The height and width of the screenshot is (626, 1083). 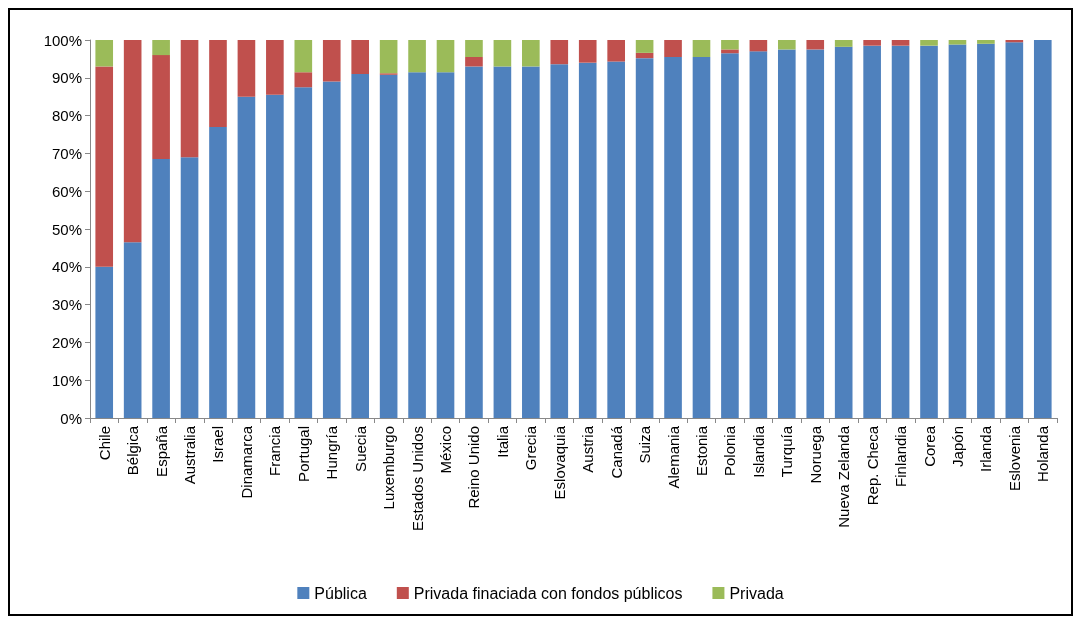 What do you see at coordinates (246, 462) in the screenshot?
I see `x-tick-label: Dinamarca` at bounding box center [246, 462].